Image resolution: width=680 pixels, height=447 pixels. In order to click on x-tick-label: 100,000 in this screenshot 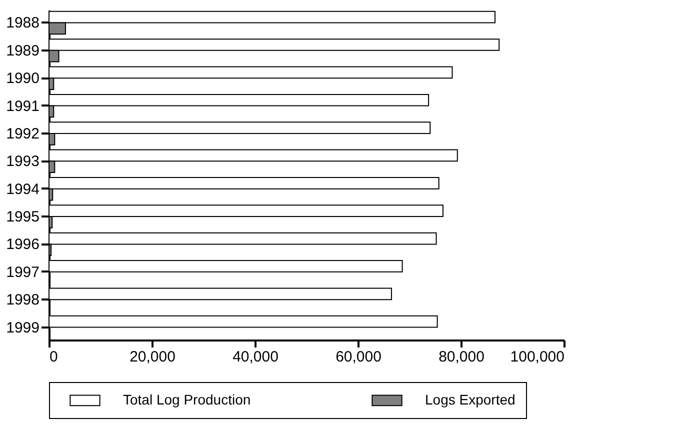, I will do `click(537, 357)`.